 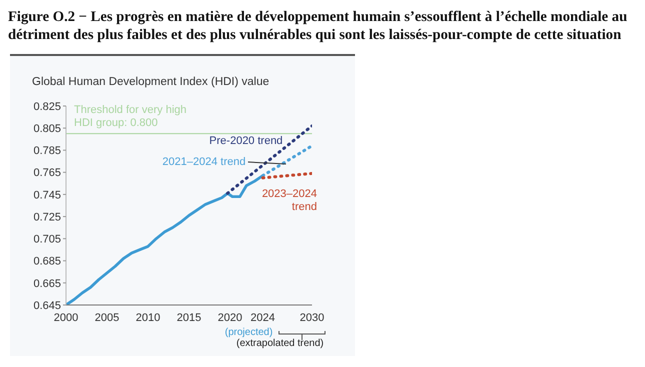 What do you see at coordinates (246, 141) in the screenshot?
I see `series-label: Pre-2020 trend` at bounding box center [246, 141].